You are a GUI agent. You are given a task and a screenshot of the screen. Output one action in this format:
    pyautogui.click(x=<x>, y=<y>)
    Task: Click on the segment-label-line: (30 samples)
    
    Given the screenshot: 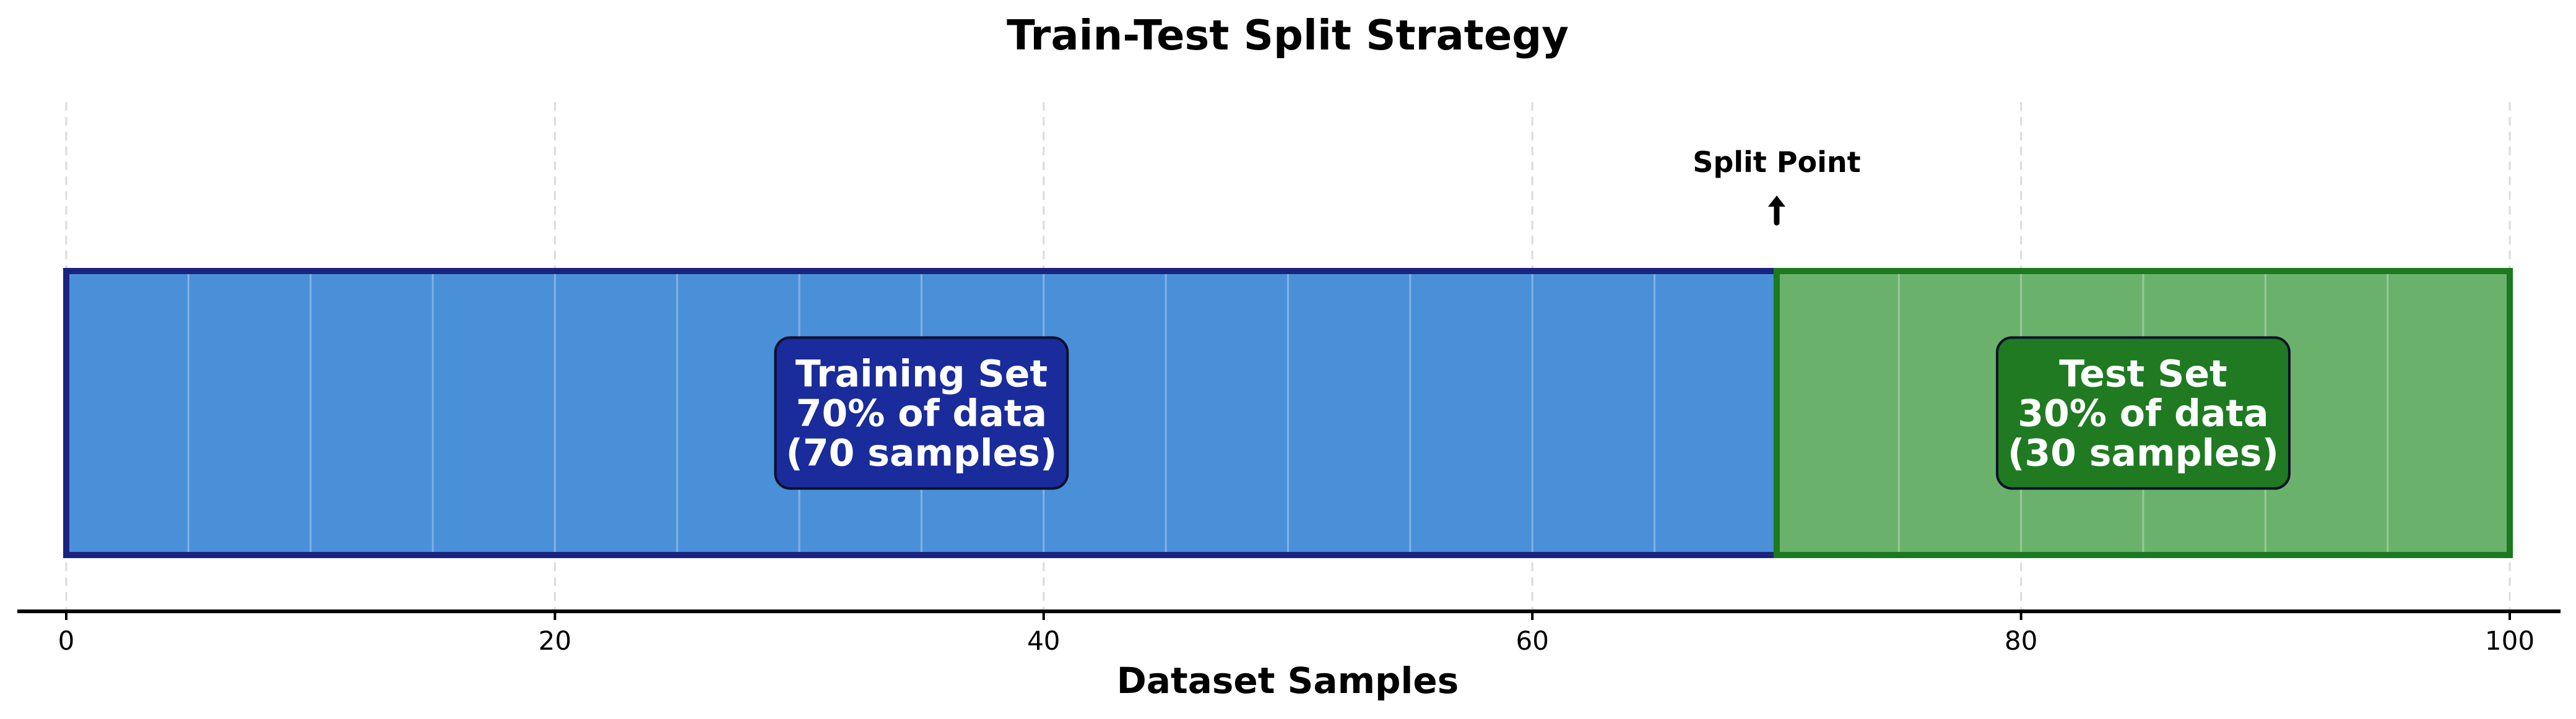 What is the action you would take?
    pyautogui.click(x=2143, y=453)
    